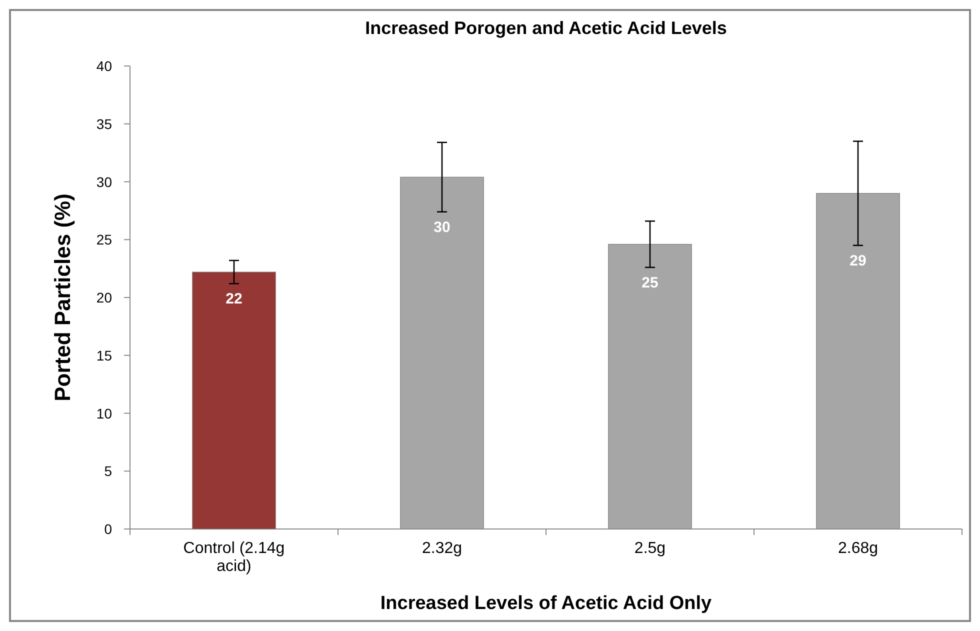 This screenshot has width=980, height=631. Describe the element at coordinates (104, 182) in the screenshot. I see `y-tick-label: 30` at that location.